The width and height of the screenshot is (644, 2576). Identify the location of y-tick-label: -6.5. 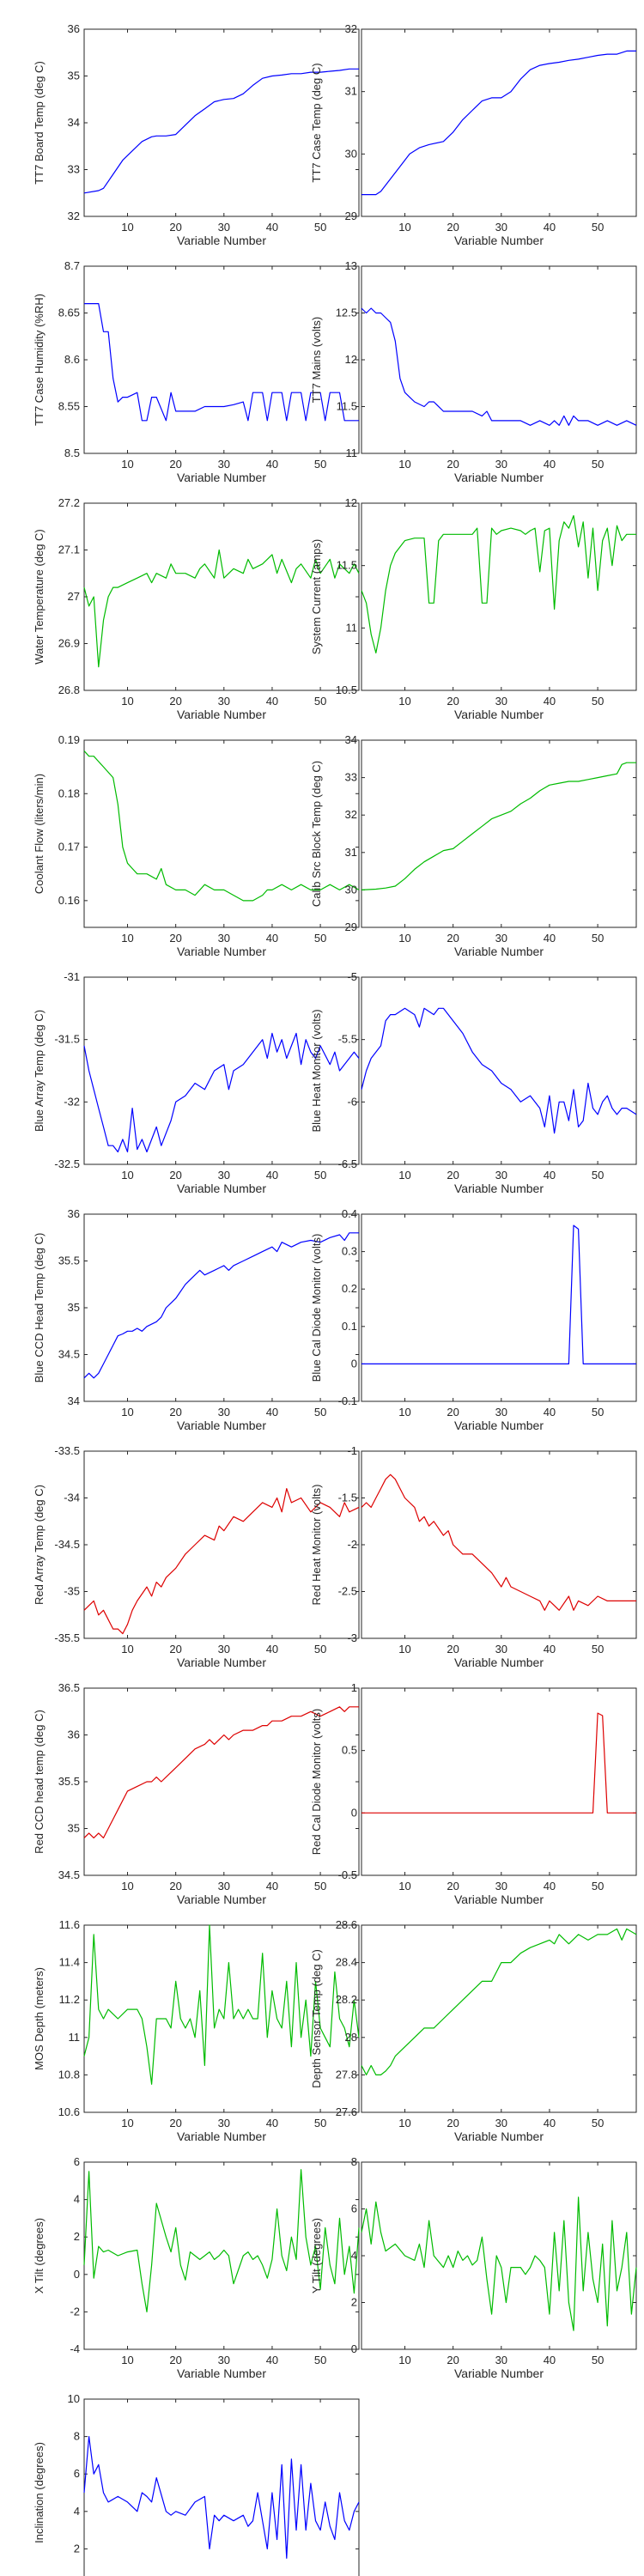
(347, 1163).